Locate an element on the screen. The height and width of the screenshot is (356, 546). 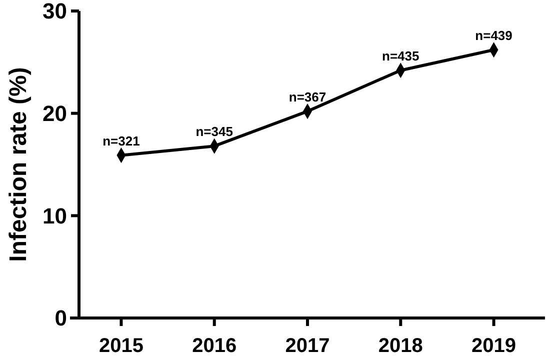
x-tick-label: 2019 is located at coordinates (494, 345).